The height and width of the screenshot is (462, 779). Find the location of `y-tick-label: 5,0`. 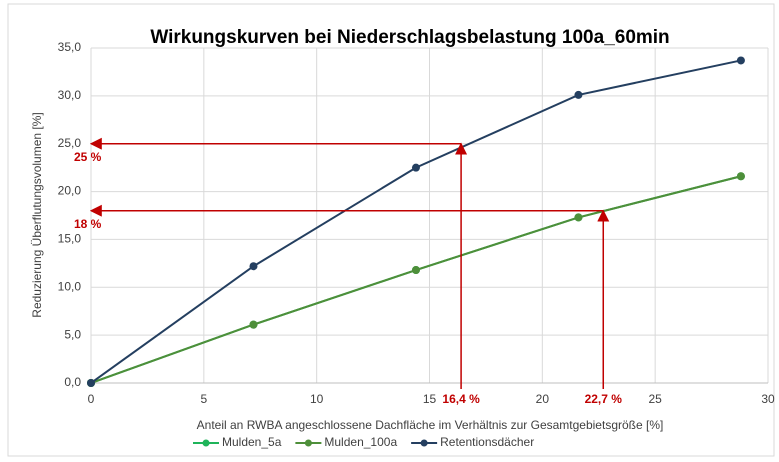

y-tick-label: 5,0 is located at coordinates (72, 334).